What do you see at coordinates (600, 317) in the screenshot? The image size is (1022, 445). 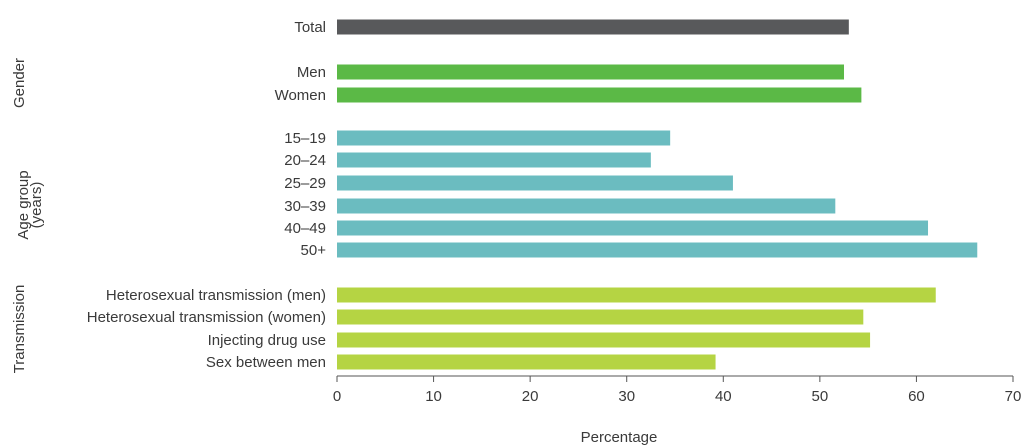 I see `bar-heterosexual-transmission-women` at bounding box center [600, 317].